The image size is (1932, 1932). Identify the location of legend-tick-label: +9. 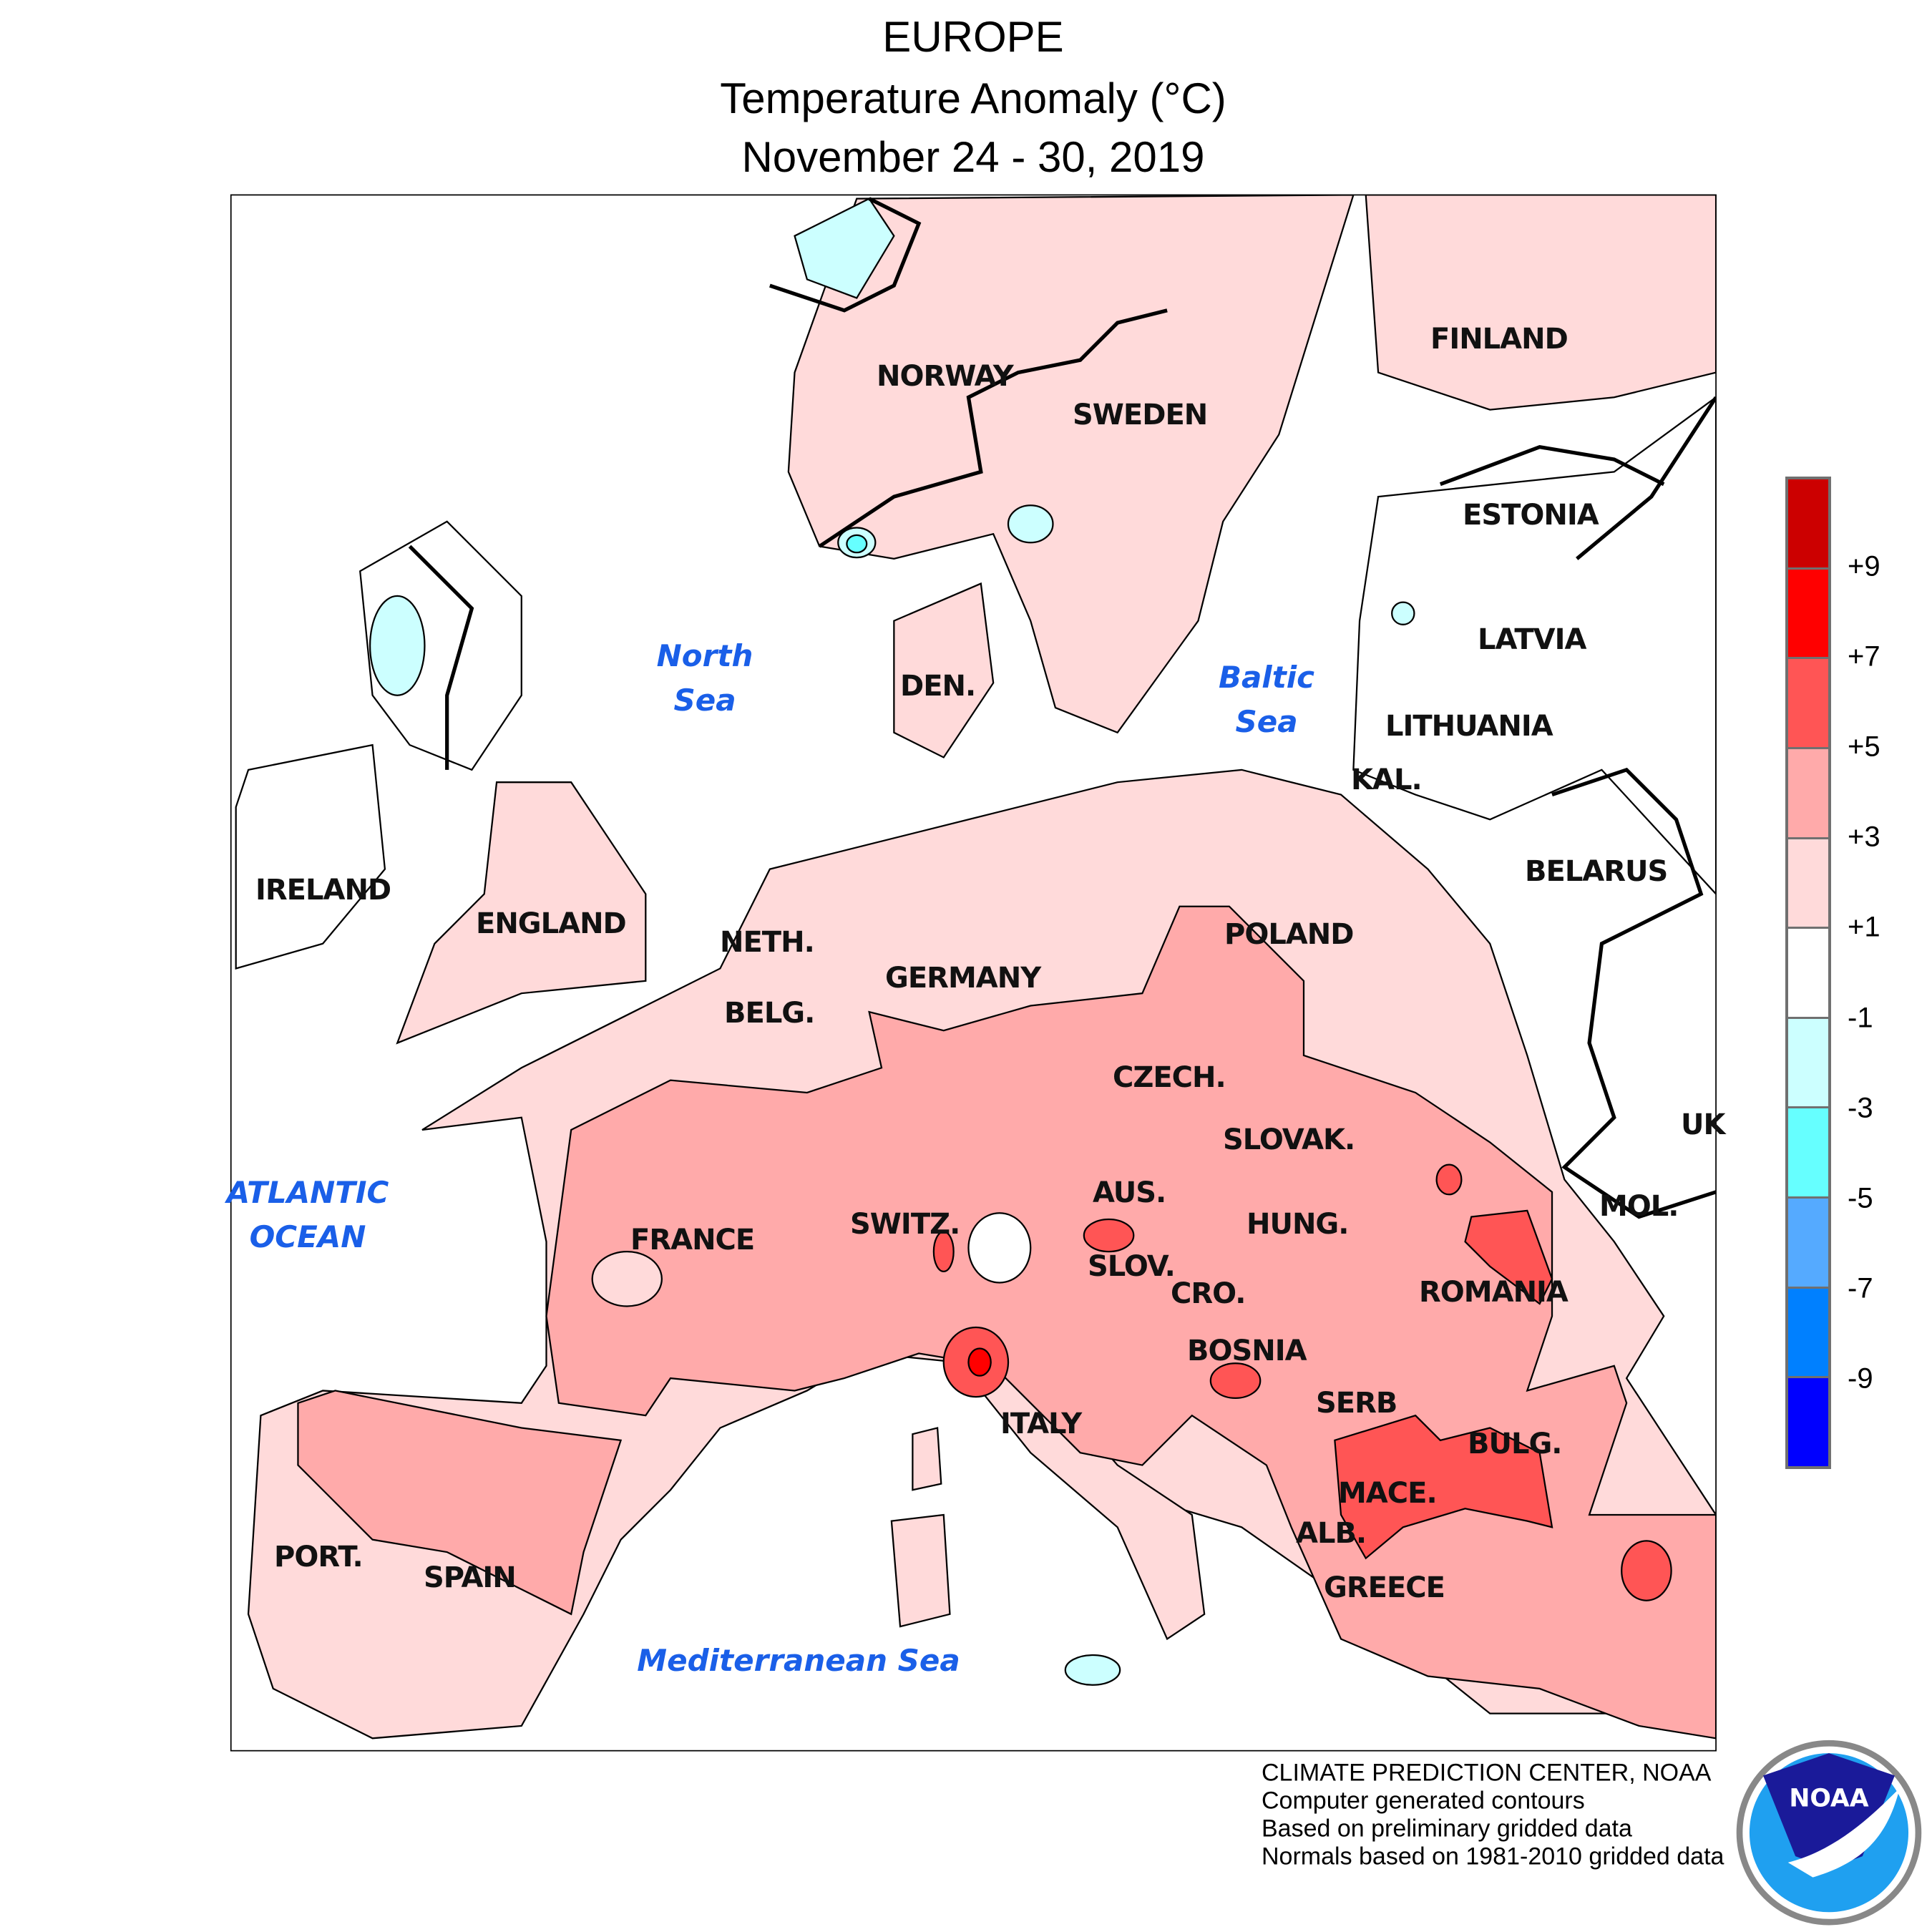
(1864, 566).